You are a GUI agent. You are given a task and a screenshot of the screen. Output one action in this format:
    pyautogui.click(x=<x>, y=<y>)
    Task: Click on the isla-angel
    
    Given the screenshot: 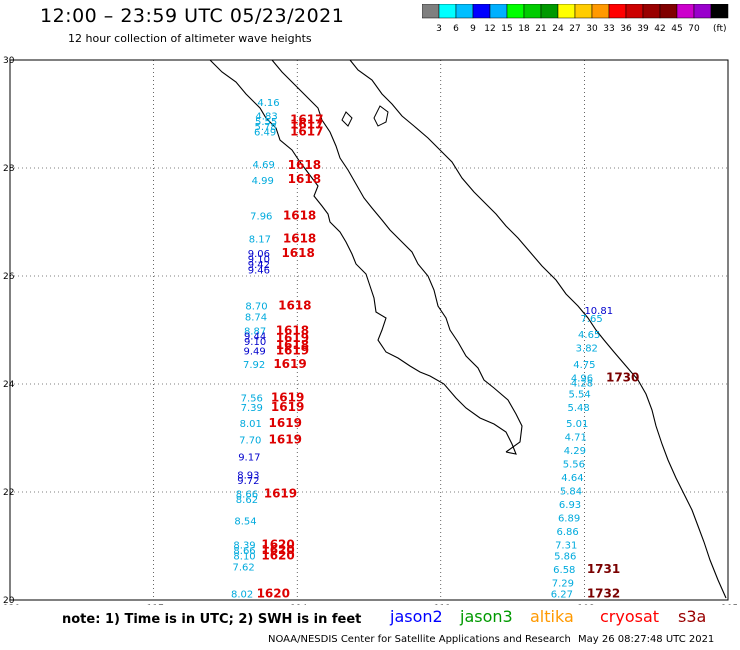 What is the action you would take?
    pyautogui.click(x=347, y=119)
    